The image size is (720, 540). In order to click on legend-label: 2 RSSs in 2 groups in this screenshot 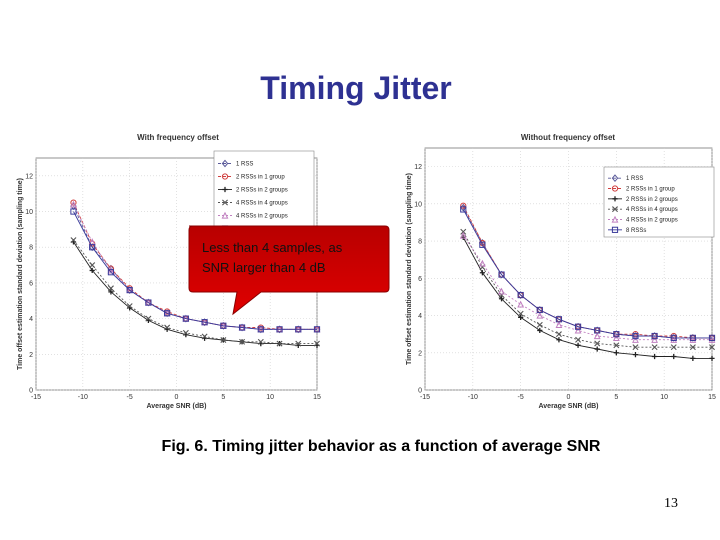, I will do `click(652, 200)`.